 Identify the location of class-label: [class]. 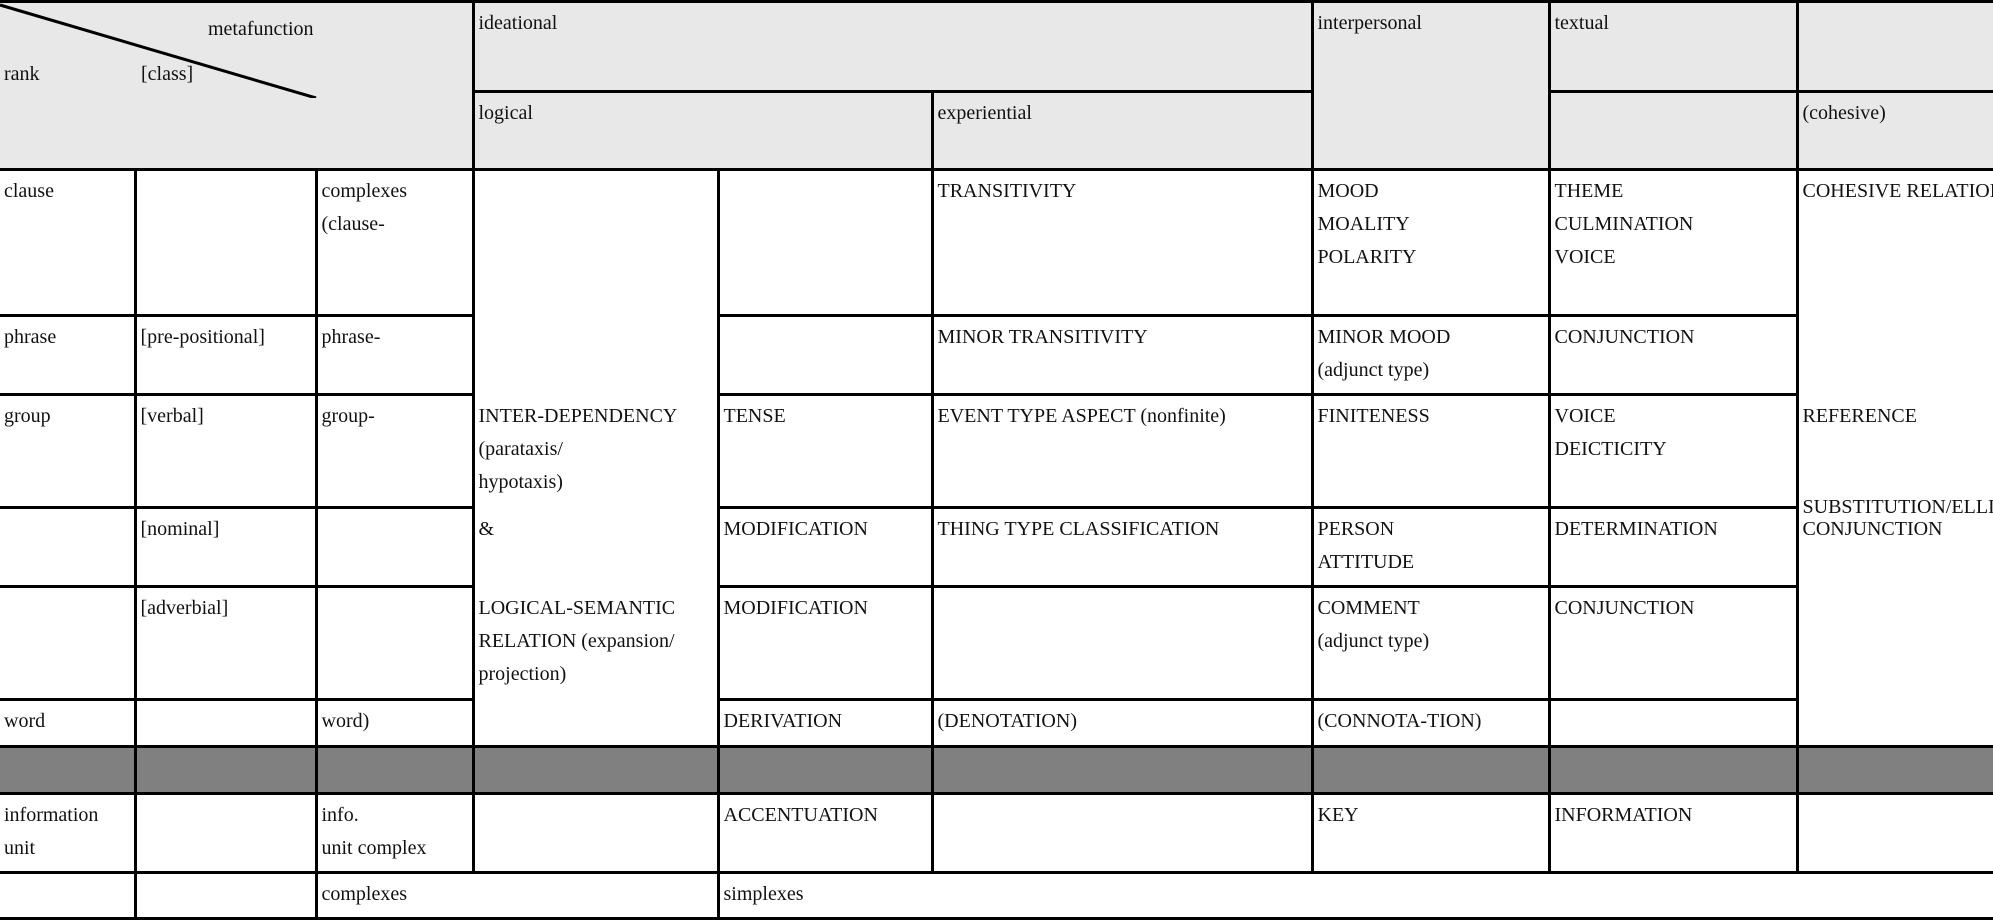
(167, 74).